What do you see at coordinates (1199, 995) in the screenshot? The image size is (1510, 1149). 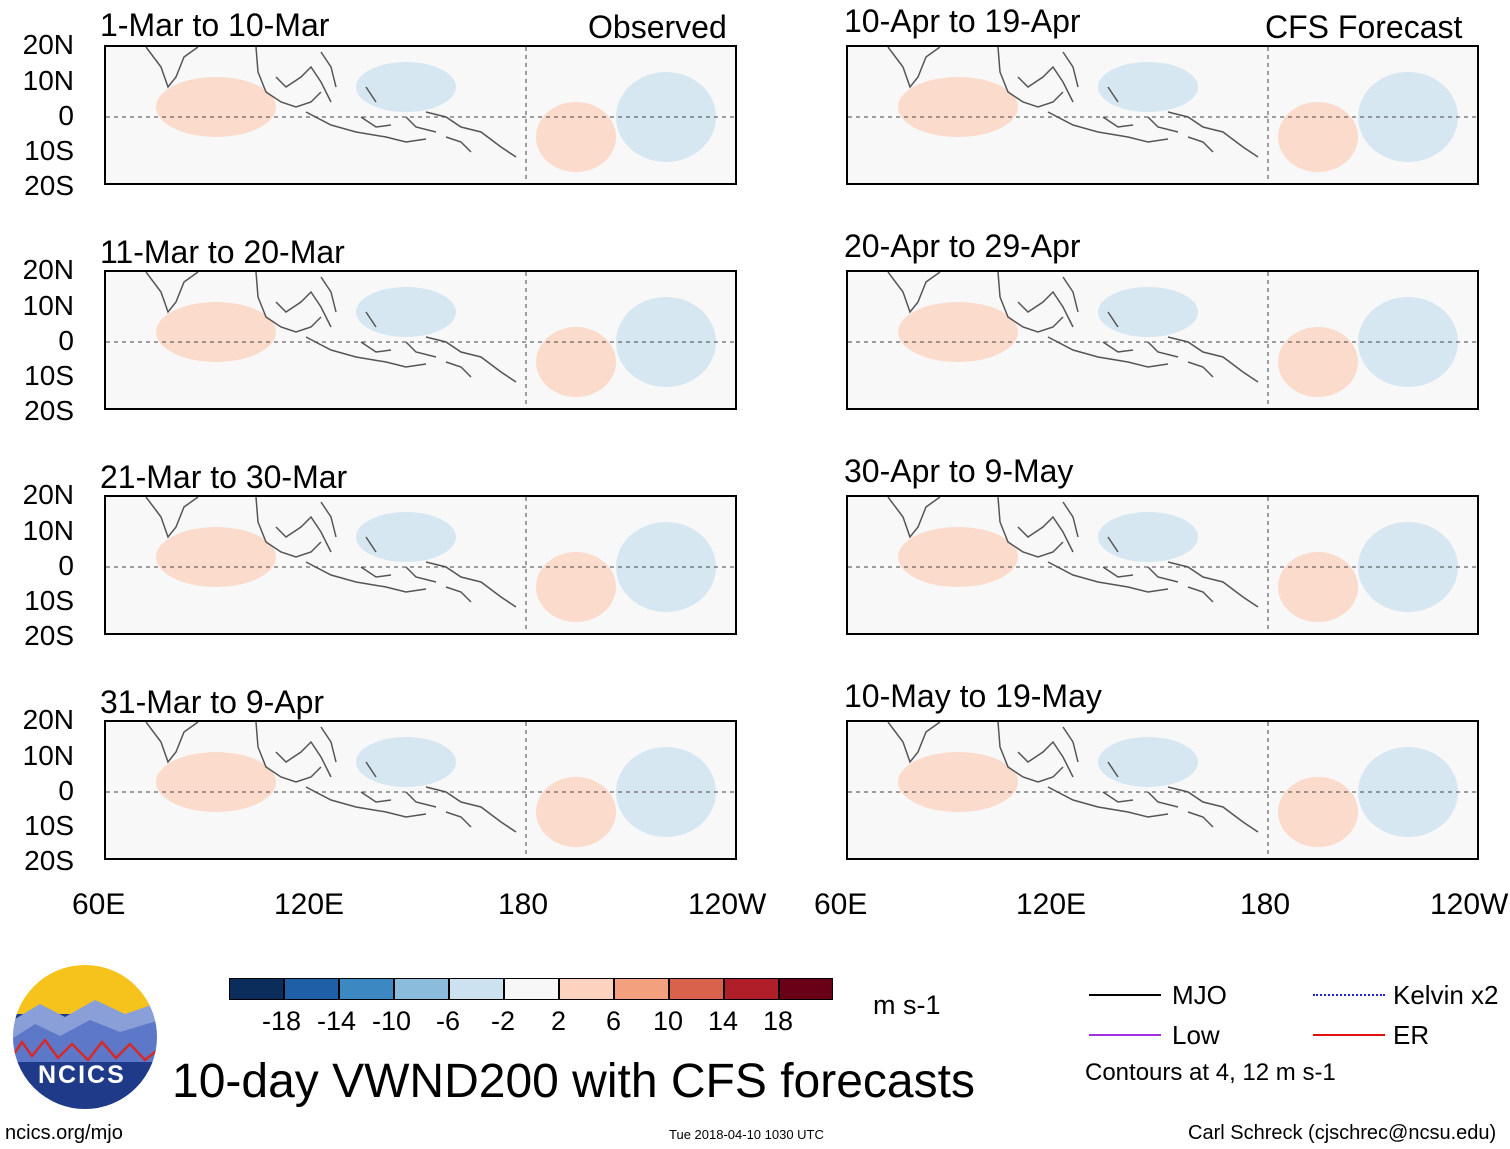 I see `mjo-legend-label: MJO` at bounding box center [1199, 995].